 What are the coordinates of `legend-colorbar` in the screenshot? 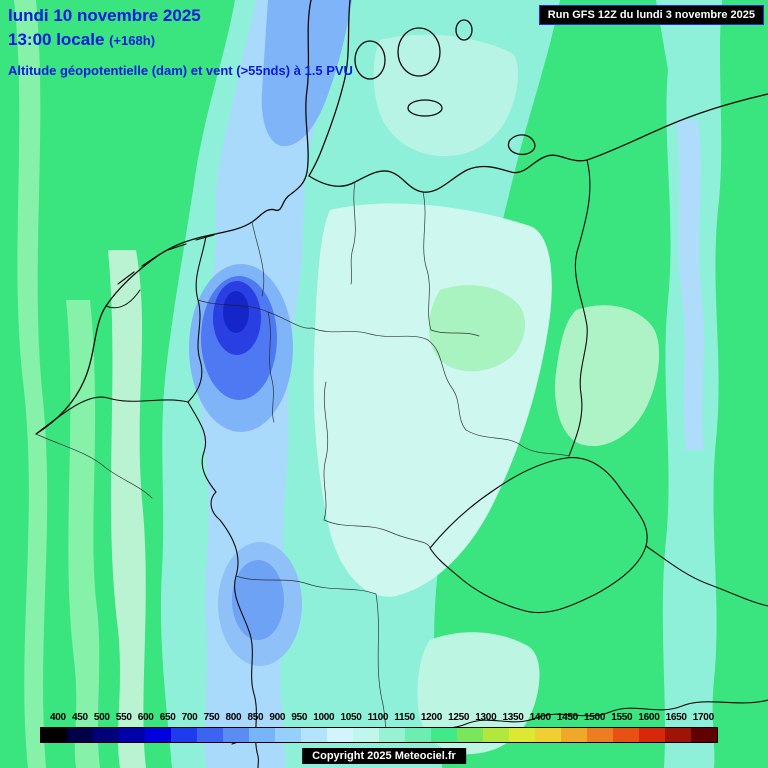 It's located at (379, 735).